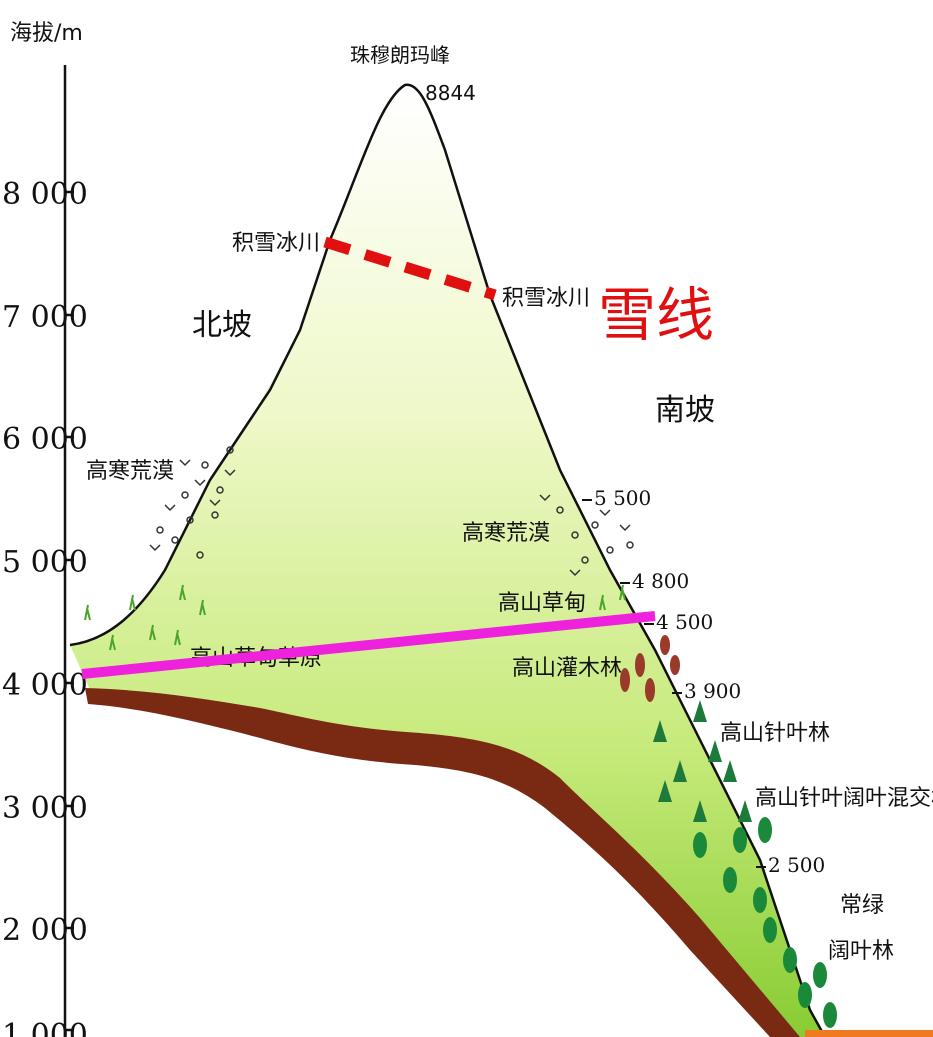  What do you see at coordinates (862, 905) in the screenshot?
I see `south-evergreen-label-1: 常绿` at bounding box center [862, 905].